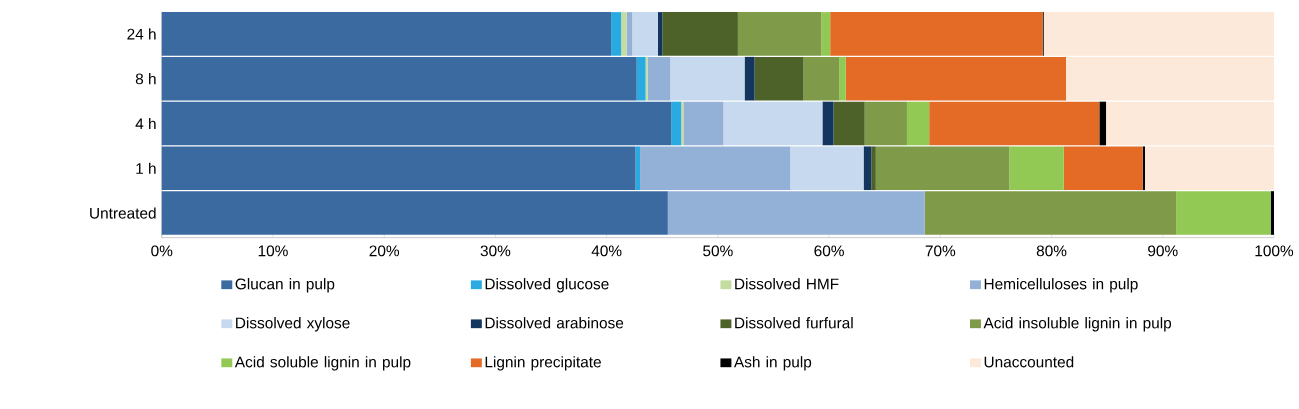 The width and height of the screenshot is (1299, 409). I want to click on legend-label: Dissolved furfural, so click(794, 323).